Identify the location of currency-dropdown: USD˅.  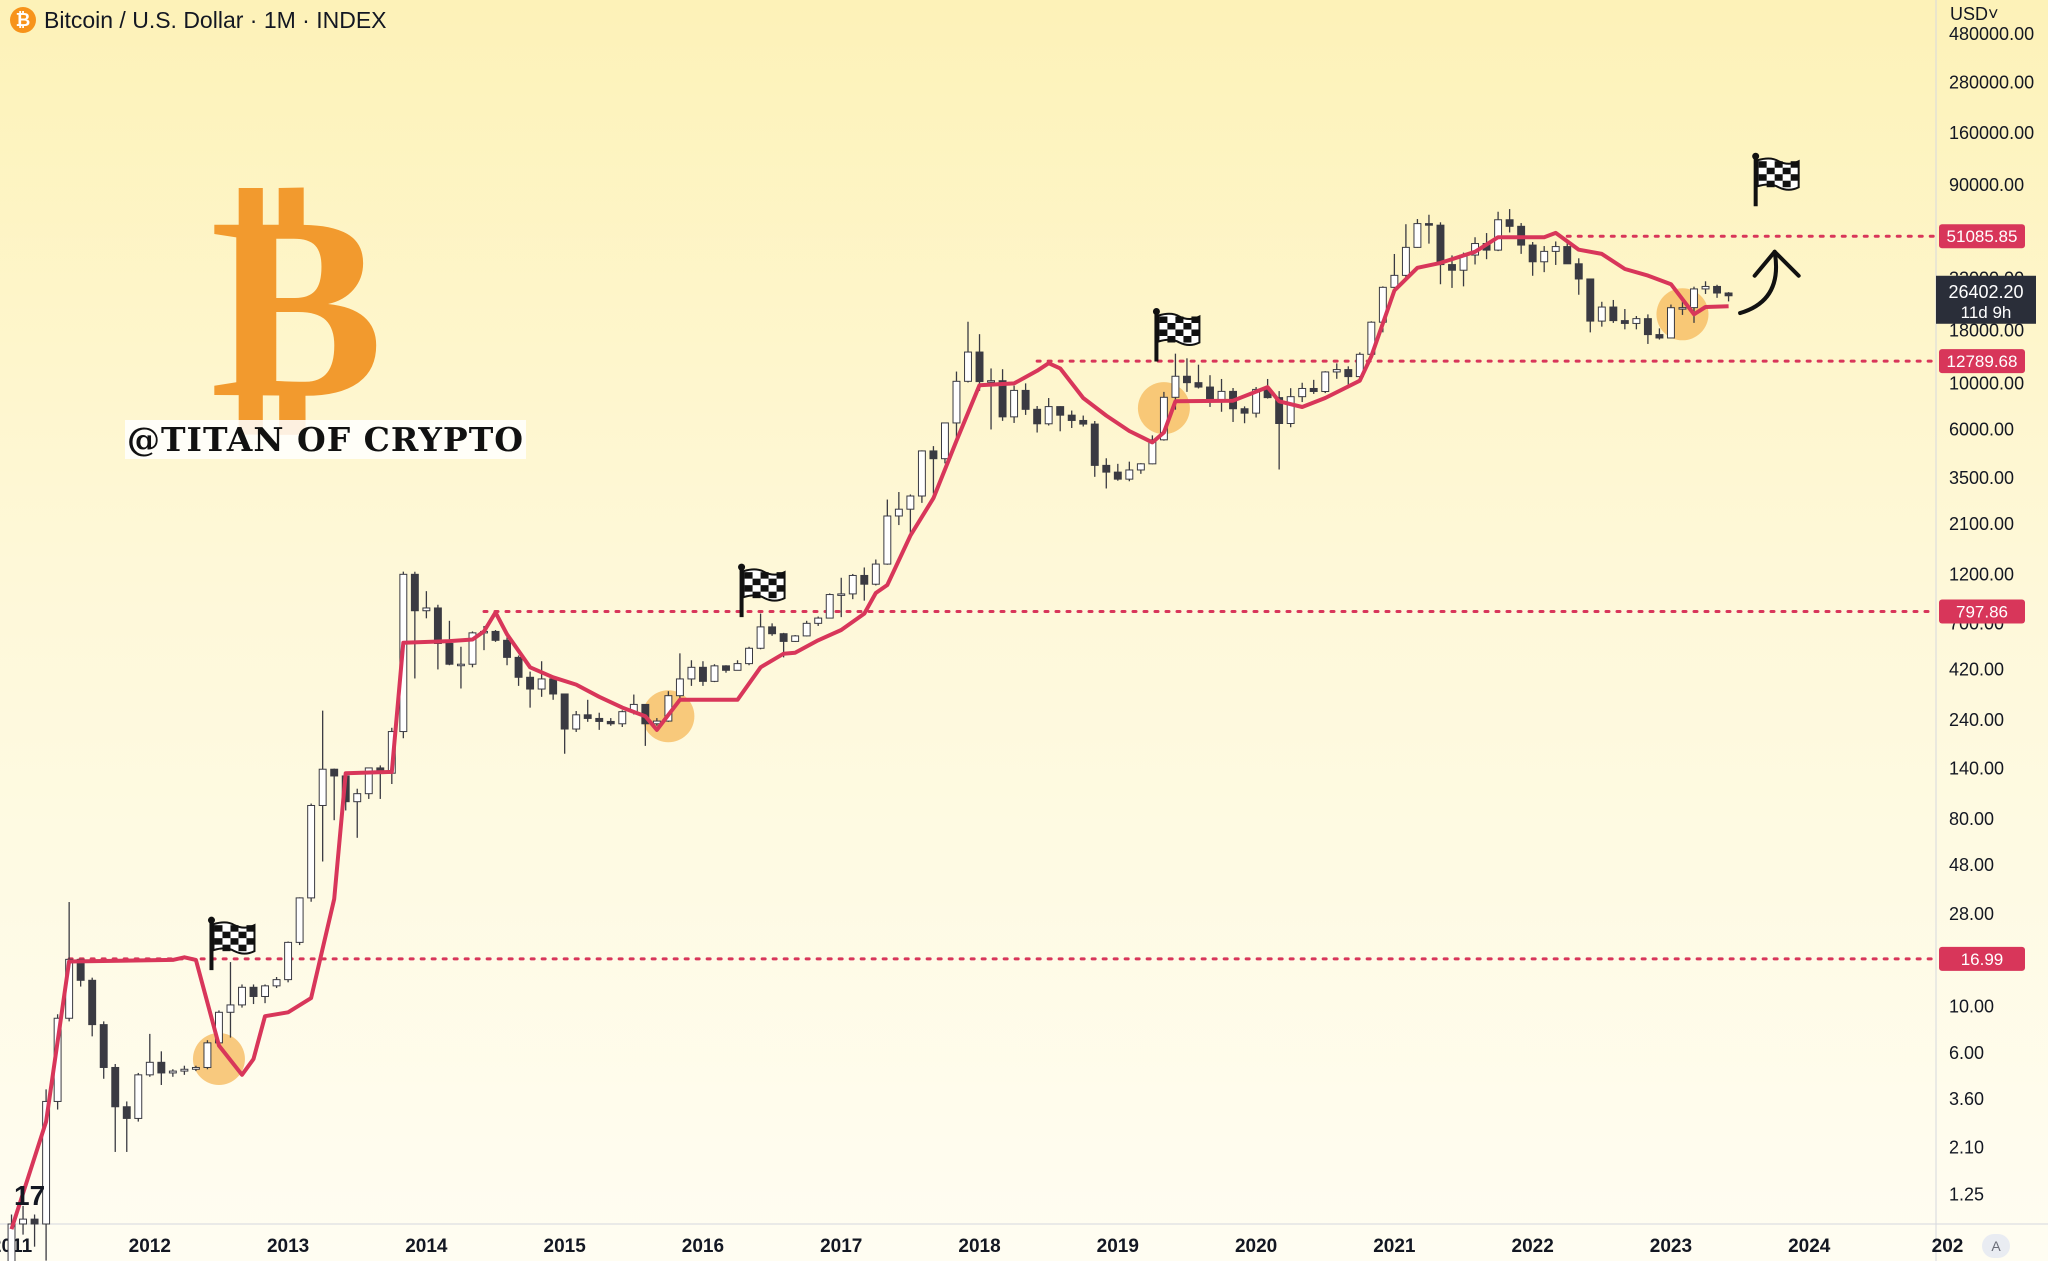
(1974, 14).